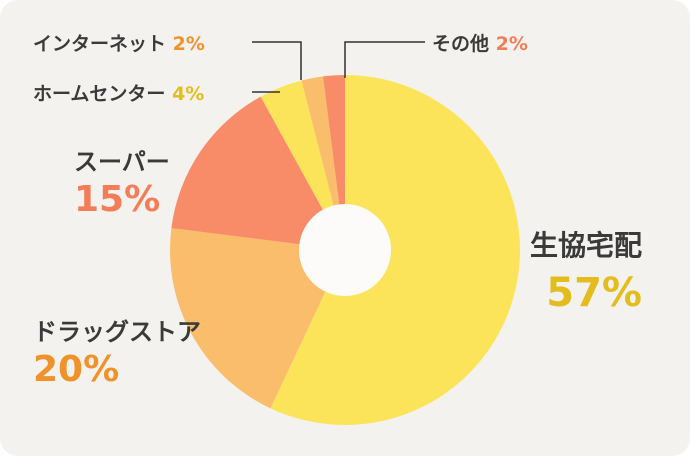 The width and height of the screenshot is (690, 456). I want to click on label-internet: インターネット 2%, so click(119, 42).